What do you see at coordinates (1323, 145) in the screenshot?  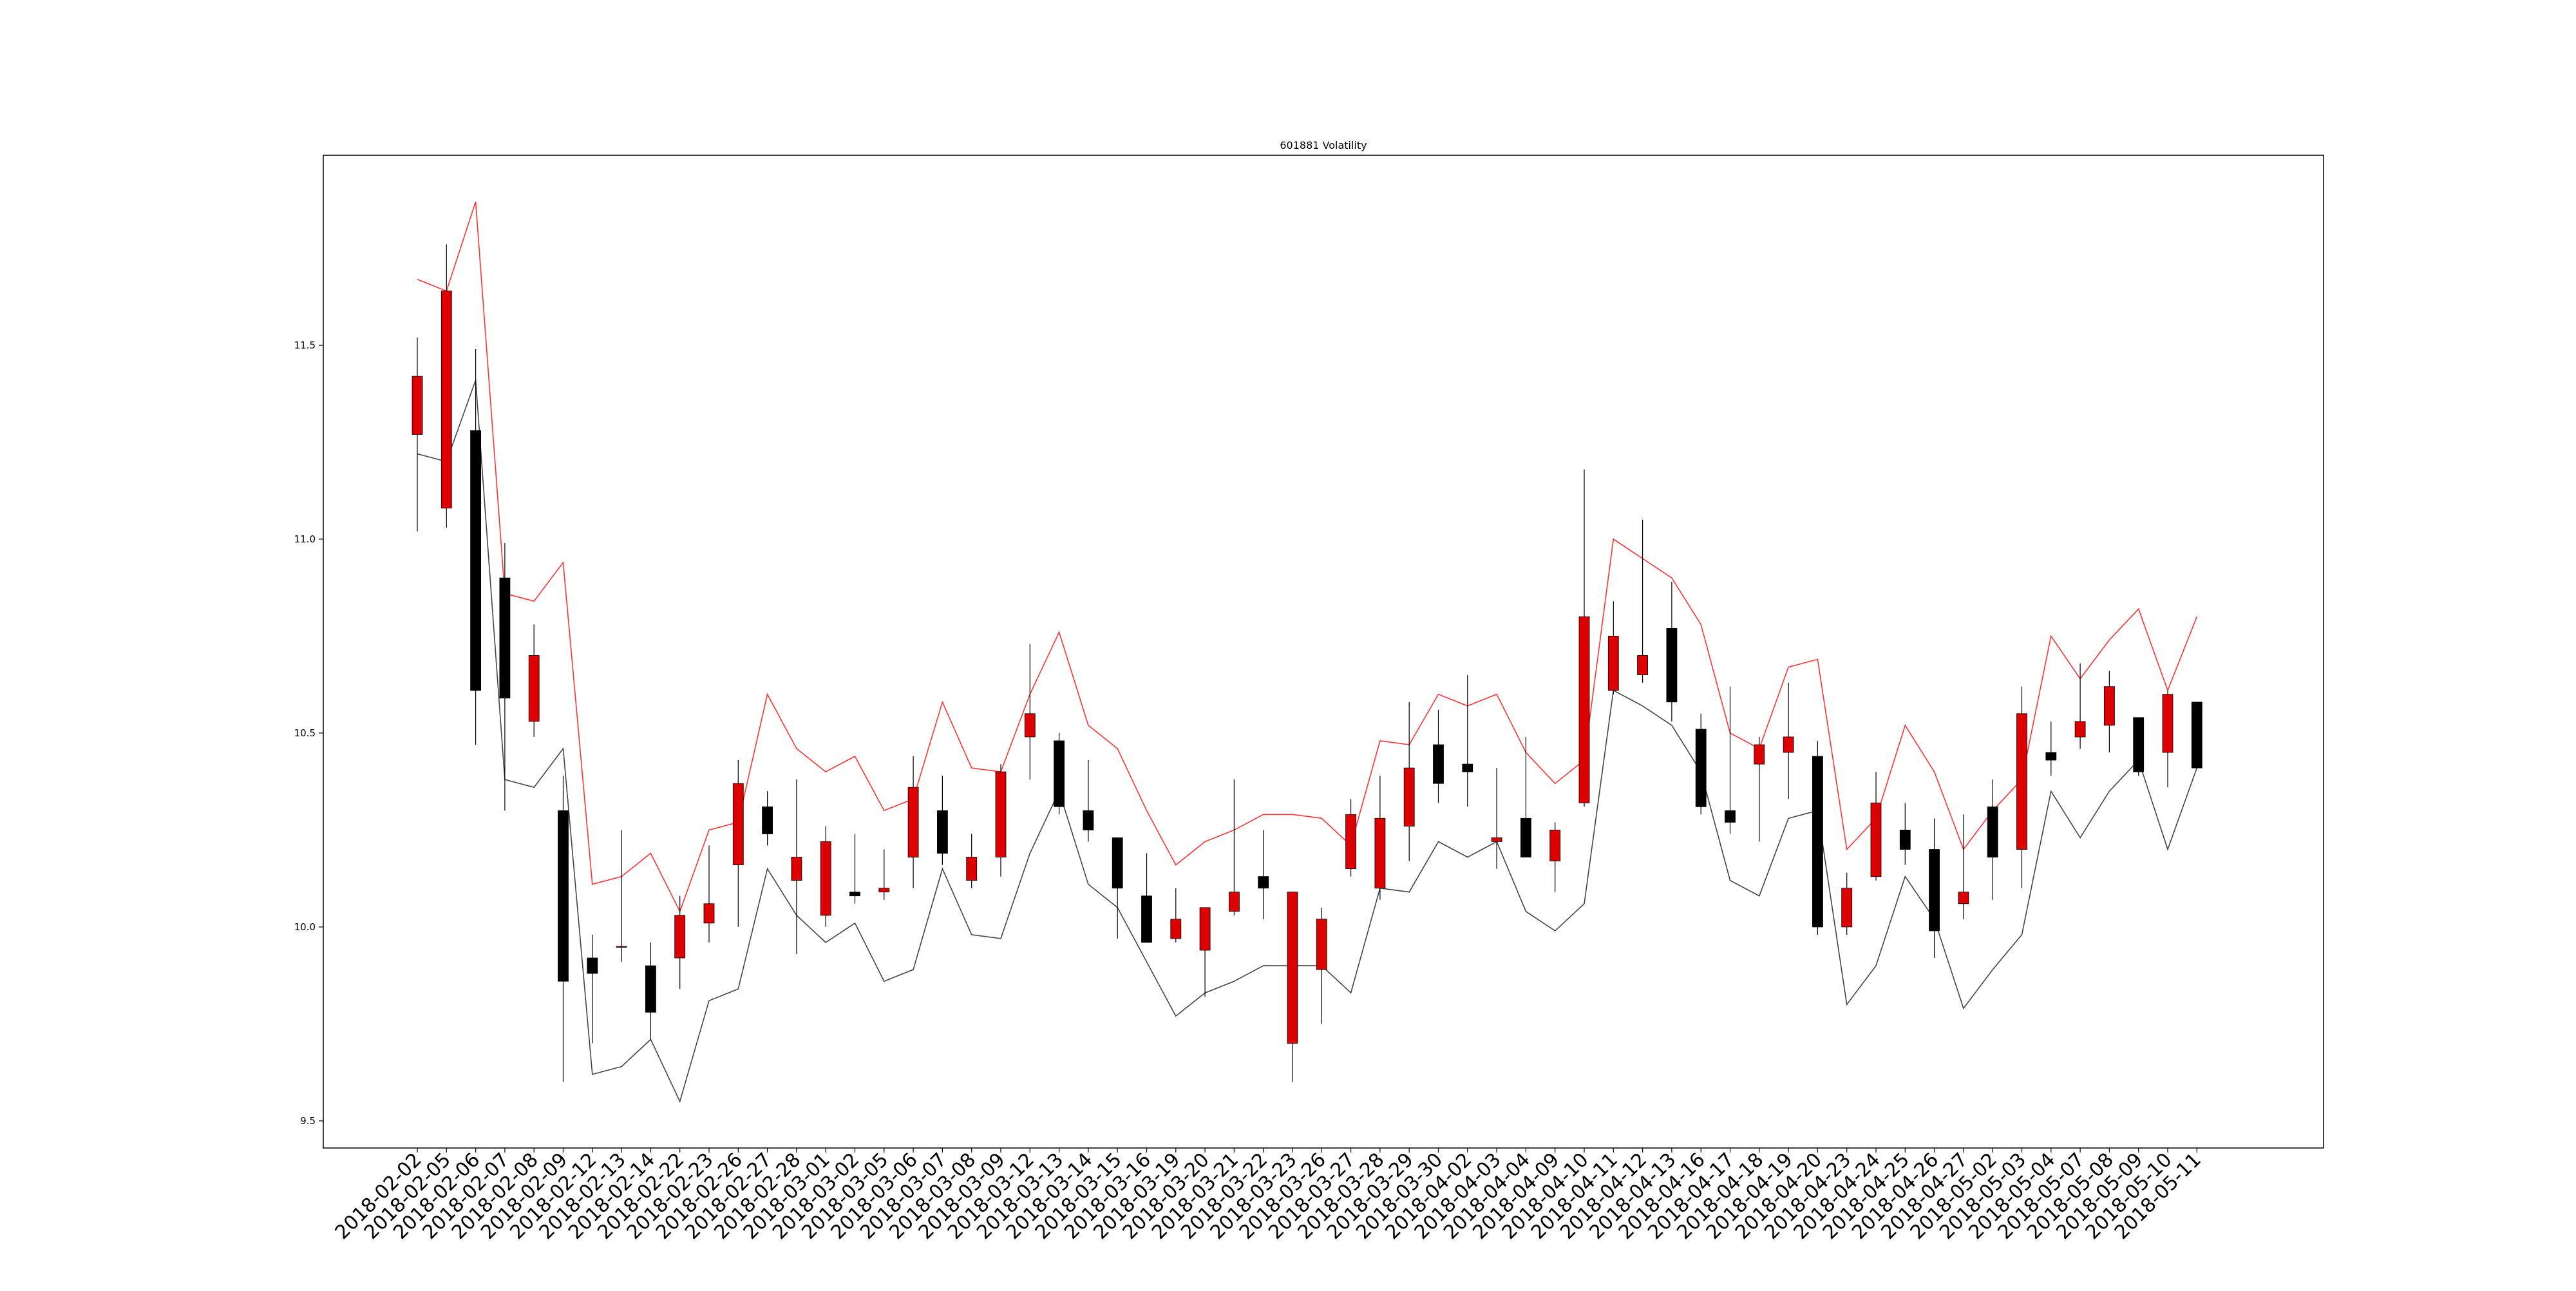 I see `chart-title: 601881 Volatility` at bounding box center [1323, 145].